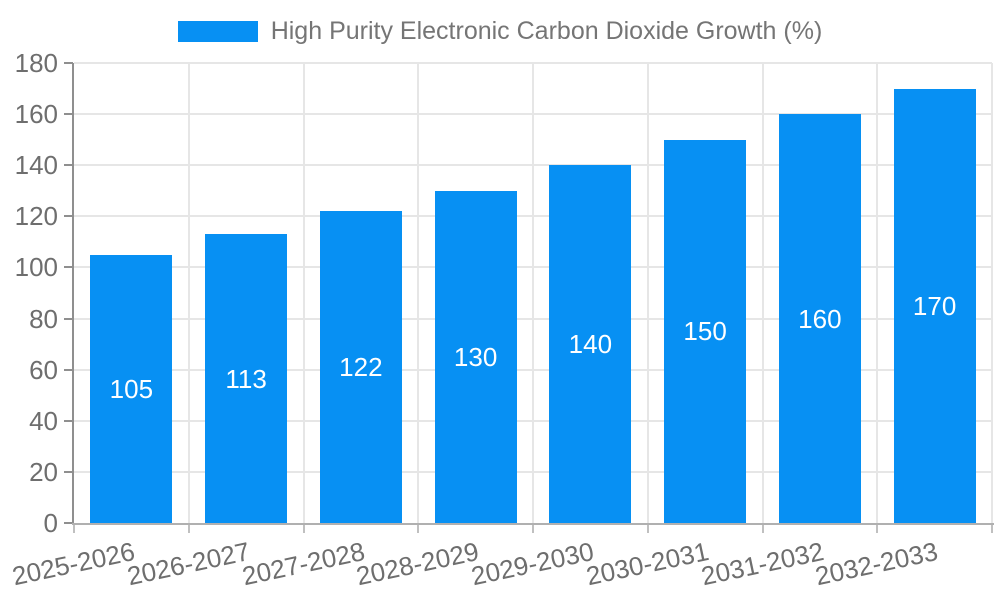 This screenshot has width=1000, height=600. I want to click on bar-value-label: 170, so click(934, 305).